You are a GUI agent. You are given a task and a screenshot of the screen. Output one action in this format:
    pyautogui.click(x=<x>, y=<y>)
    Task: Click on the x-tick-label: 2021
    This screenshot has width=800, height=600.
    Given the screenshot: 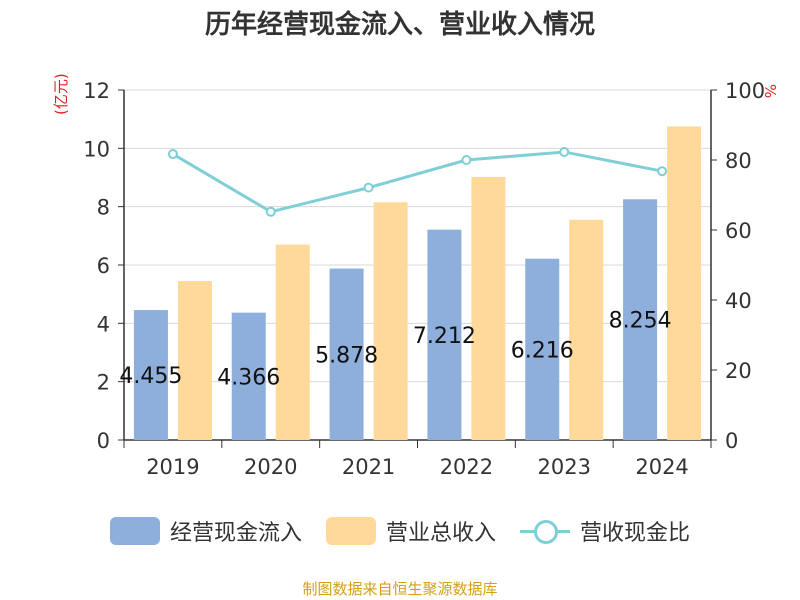 What is the action you would take?
    pyautogui.click(x=368, y=467)
    